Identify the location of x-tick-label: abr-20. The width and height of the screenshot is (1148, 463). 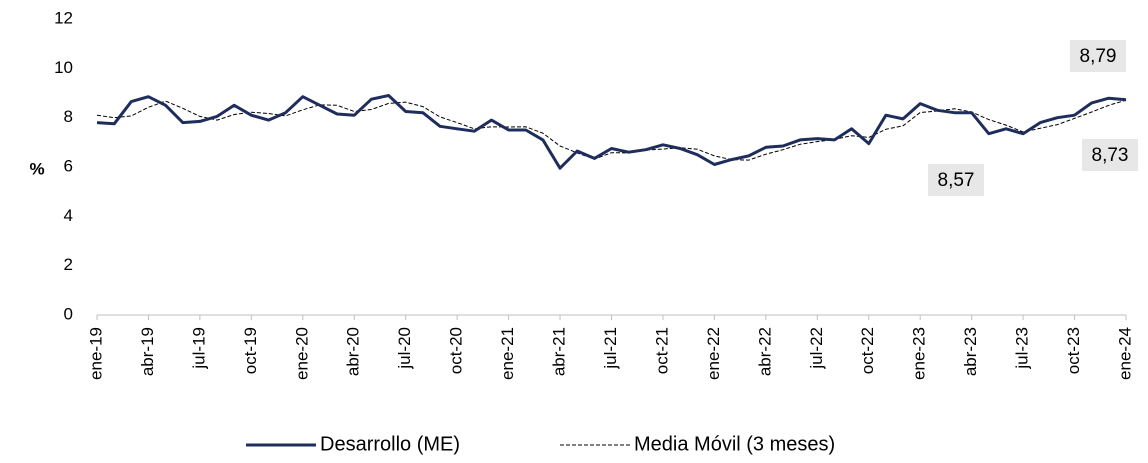
(353, 351).